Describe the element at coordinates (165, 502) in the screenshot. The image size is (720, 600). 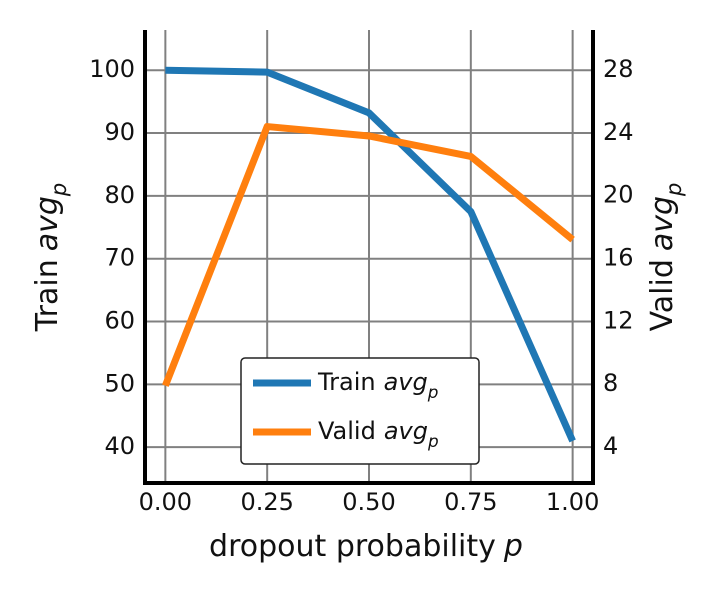
I see `x-tick-label: 0.00` at that location.